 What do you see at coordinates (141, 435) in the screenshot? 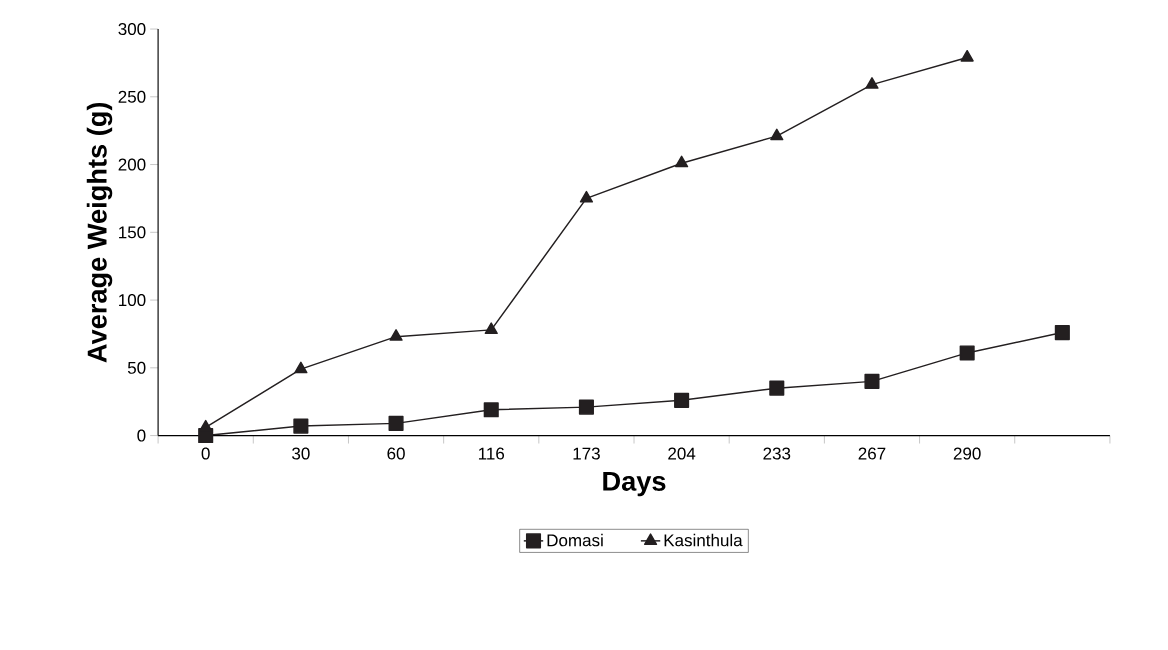
I see `y-tick-label: 0` at bounding box center [141, 435].